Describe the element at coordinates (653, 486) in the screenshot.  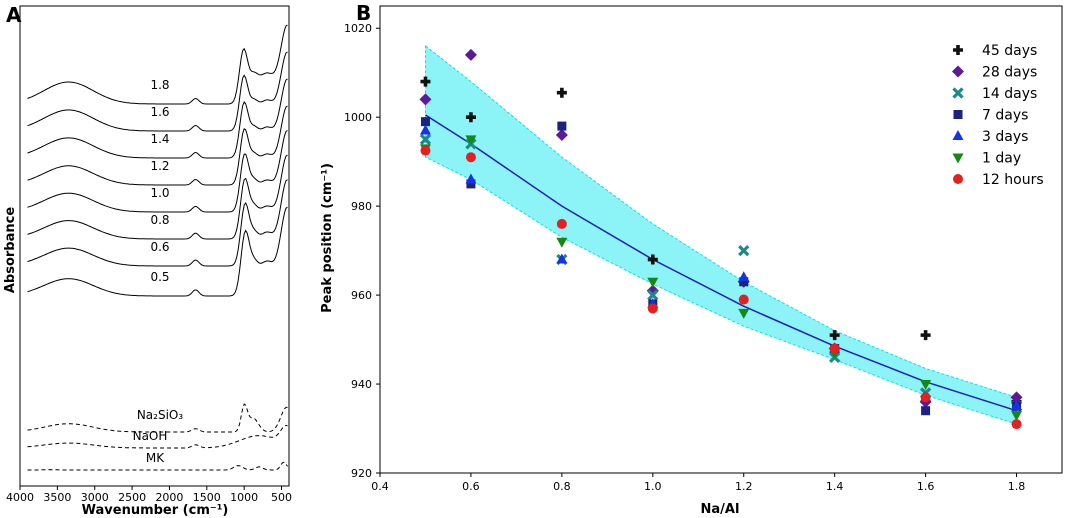
I see `panel-b-x-tick-label: 1.0` at that location.